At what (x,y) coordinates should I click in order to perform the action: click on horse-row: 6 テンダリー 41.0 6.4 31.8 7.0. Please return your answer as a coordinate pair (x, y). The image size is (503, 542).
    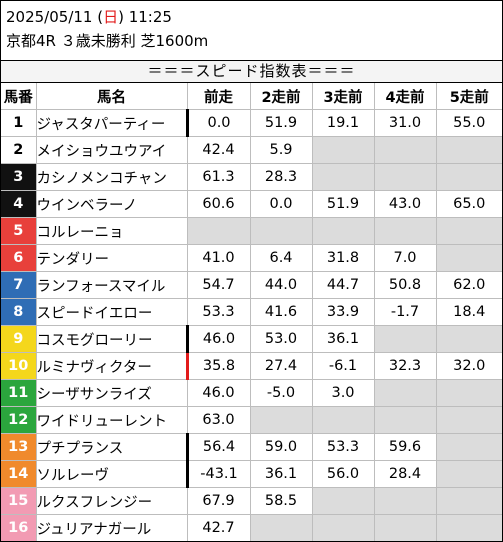
    Looking at the image, I should click on (251, 258).